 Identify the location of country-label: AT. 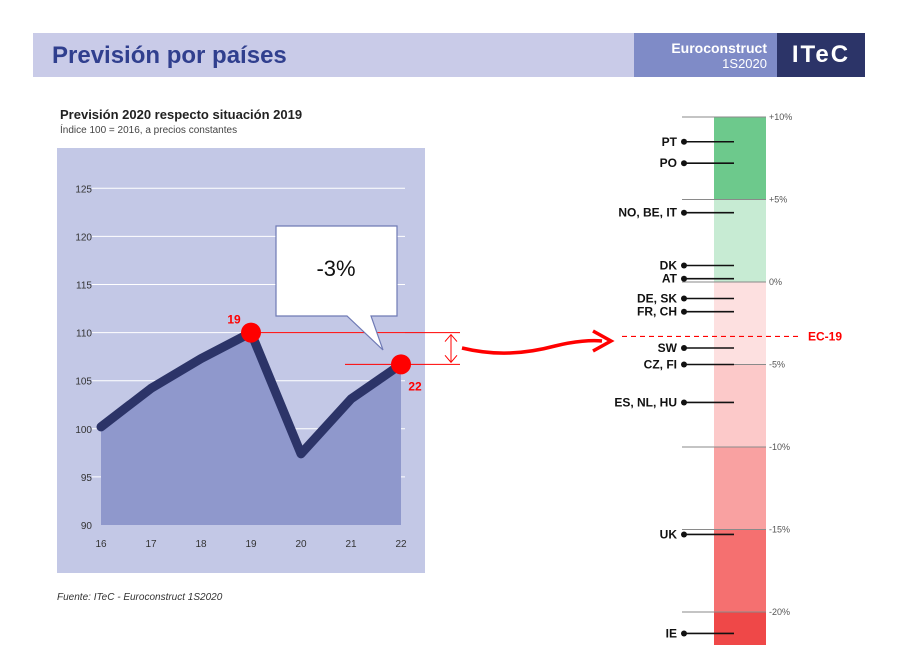
(670, 279).